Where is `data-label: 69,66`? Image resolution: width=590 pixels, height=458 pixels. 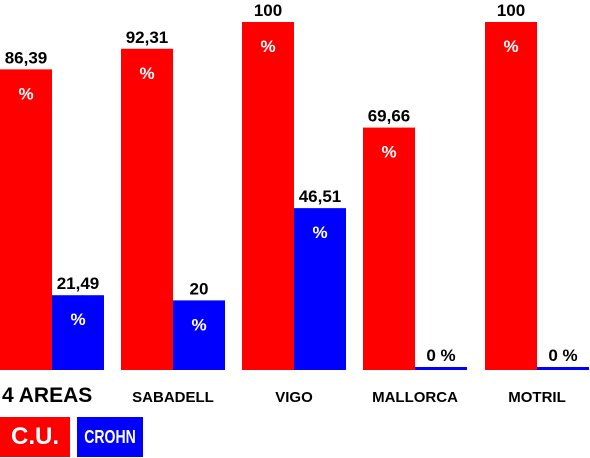 data-label: 69,66 is located at coordinates (389, 116).